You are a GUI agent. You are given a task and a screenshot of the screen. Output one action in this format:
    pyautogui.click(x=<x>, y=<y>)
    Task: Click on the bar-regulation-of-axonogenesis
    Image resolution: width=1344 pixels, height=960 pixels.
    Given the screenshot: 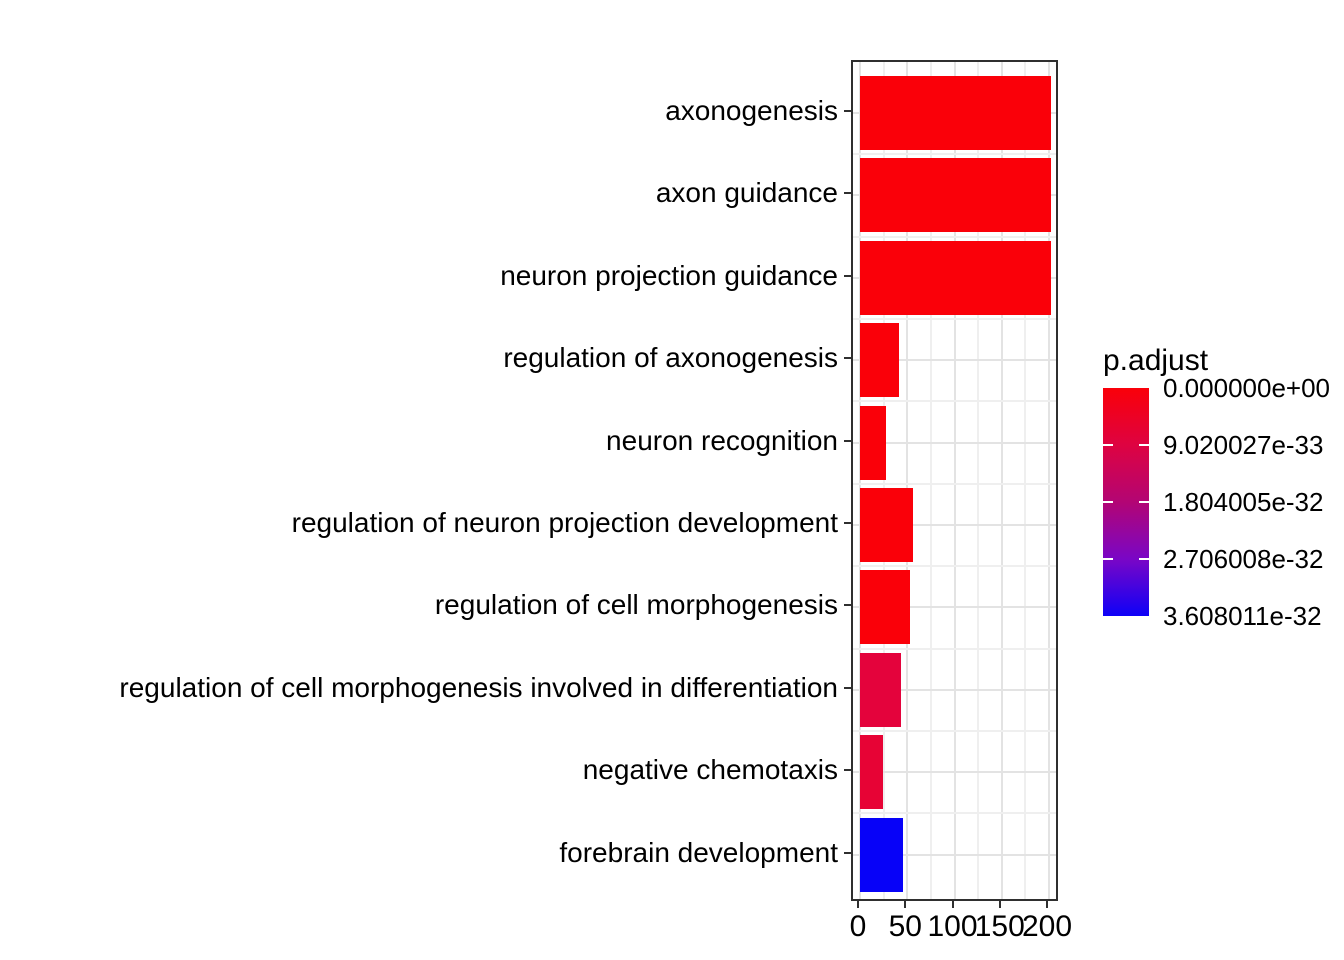 What is the action you would take?
    pyautogui.click(x=879, y=360)
    